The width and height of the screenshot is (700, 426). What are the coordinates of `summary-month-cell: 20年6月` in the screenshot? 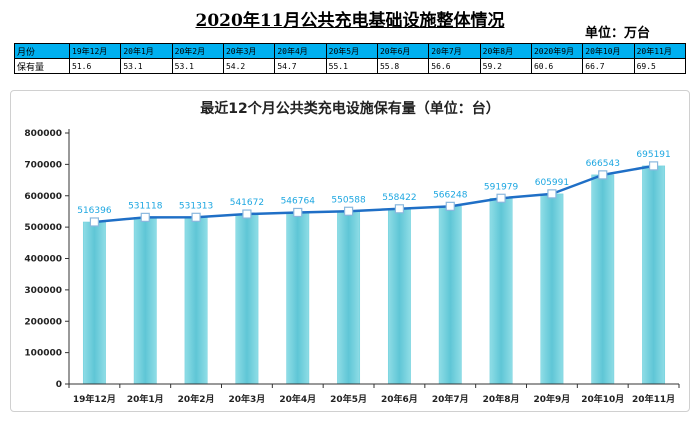 It's located at (403, 51).